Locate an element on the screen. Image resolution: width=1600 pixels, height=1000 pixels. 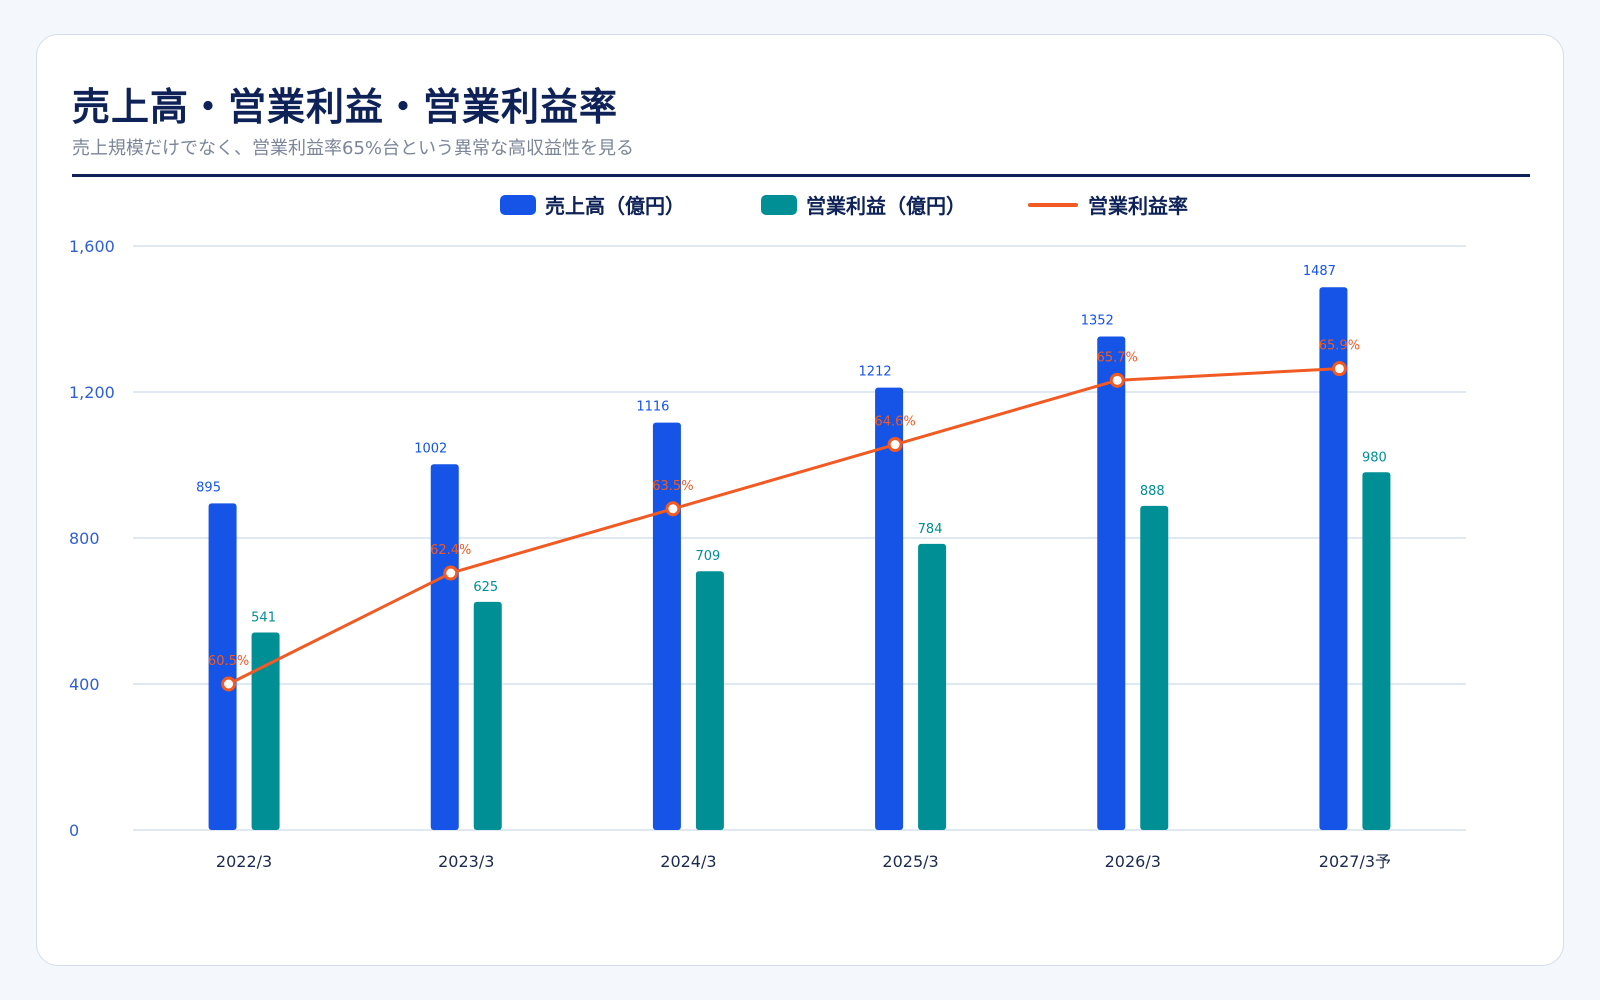
legend-swatch-sales is located at coordinates (518, 205).